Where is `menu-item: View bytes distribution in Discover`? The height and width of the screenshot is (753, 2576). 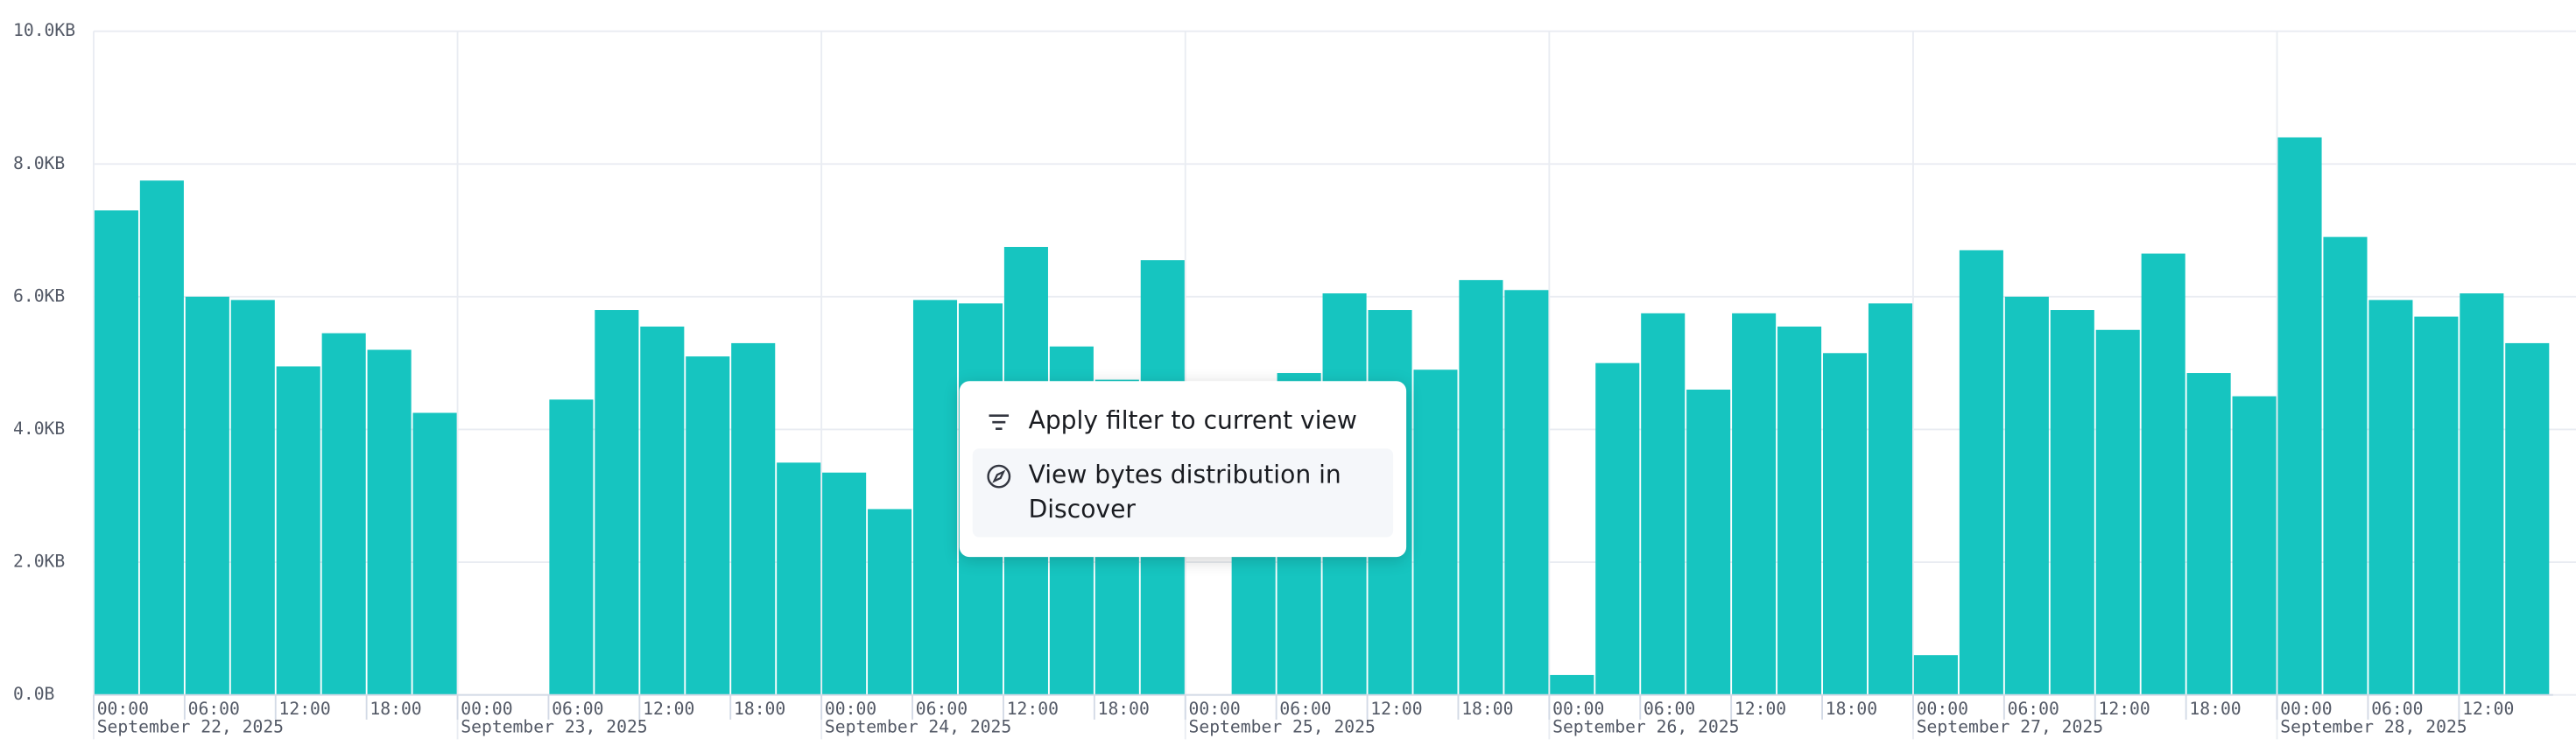
menu-item: View bytes distribution in Discover is located at coordinates (1183, 493).